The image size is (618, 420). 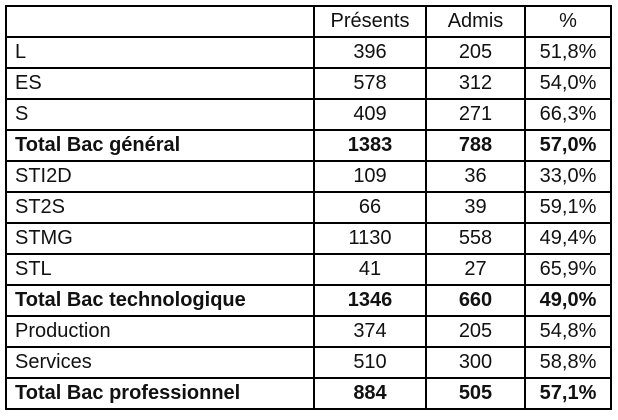 What do you see at coordinates (160, 207) in the screenshot?
I see `row-label-cell: ST2S` at bounding box center [160, 207].